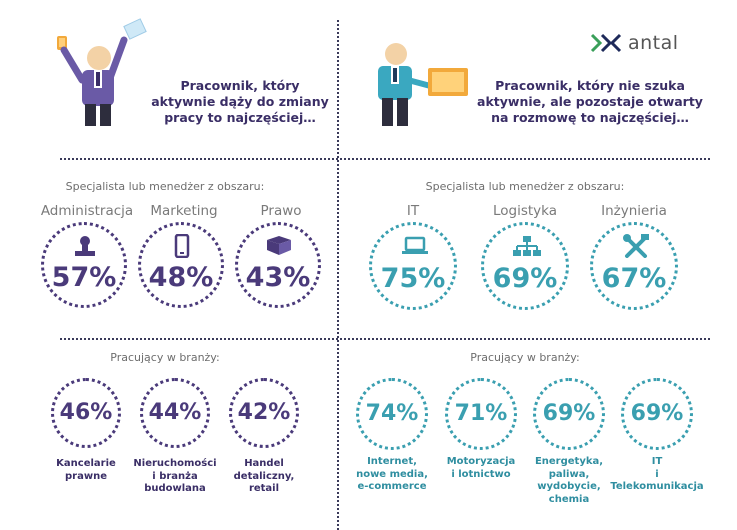  I want to click on area-ring-administracja: 57%, so click(84, 265).